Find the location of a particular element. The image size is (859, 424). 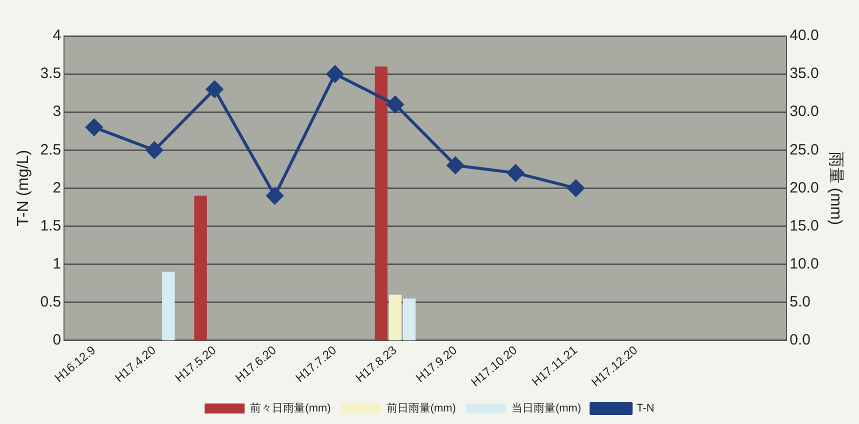

y2-tick-label: 30.0 is located at coordinates (804, 111).